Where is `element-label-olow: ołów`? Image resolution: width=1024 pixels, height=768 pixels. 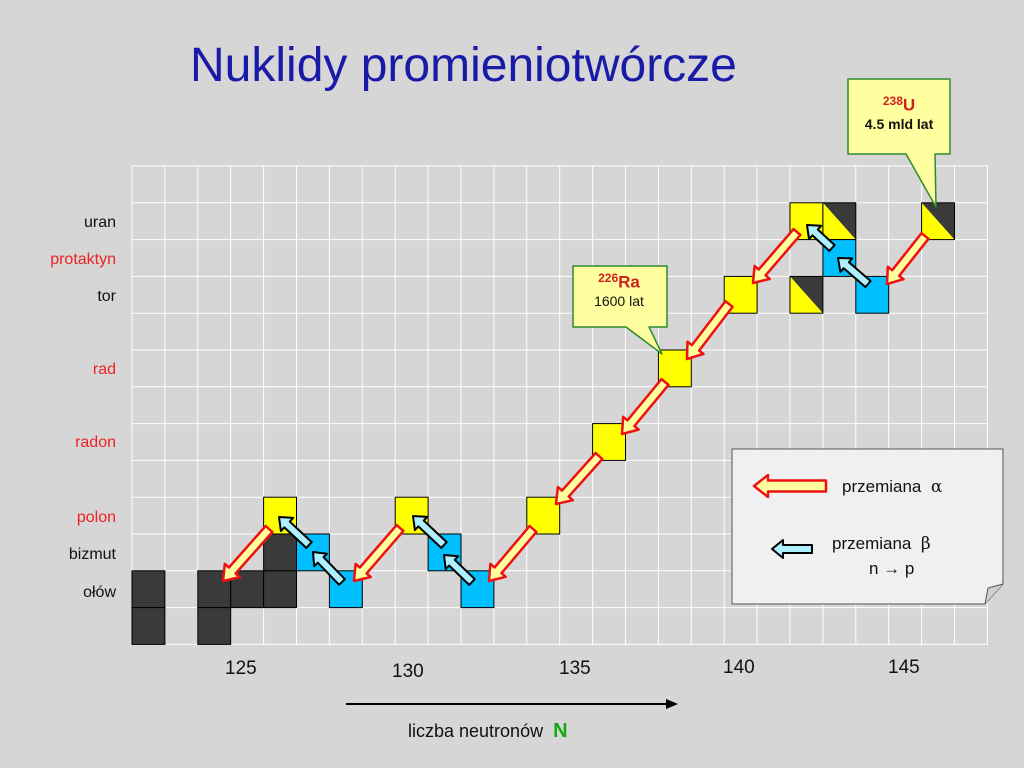 element-label-olow: ołów is located at coordinates (99, 592).